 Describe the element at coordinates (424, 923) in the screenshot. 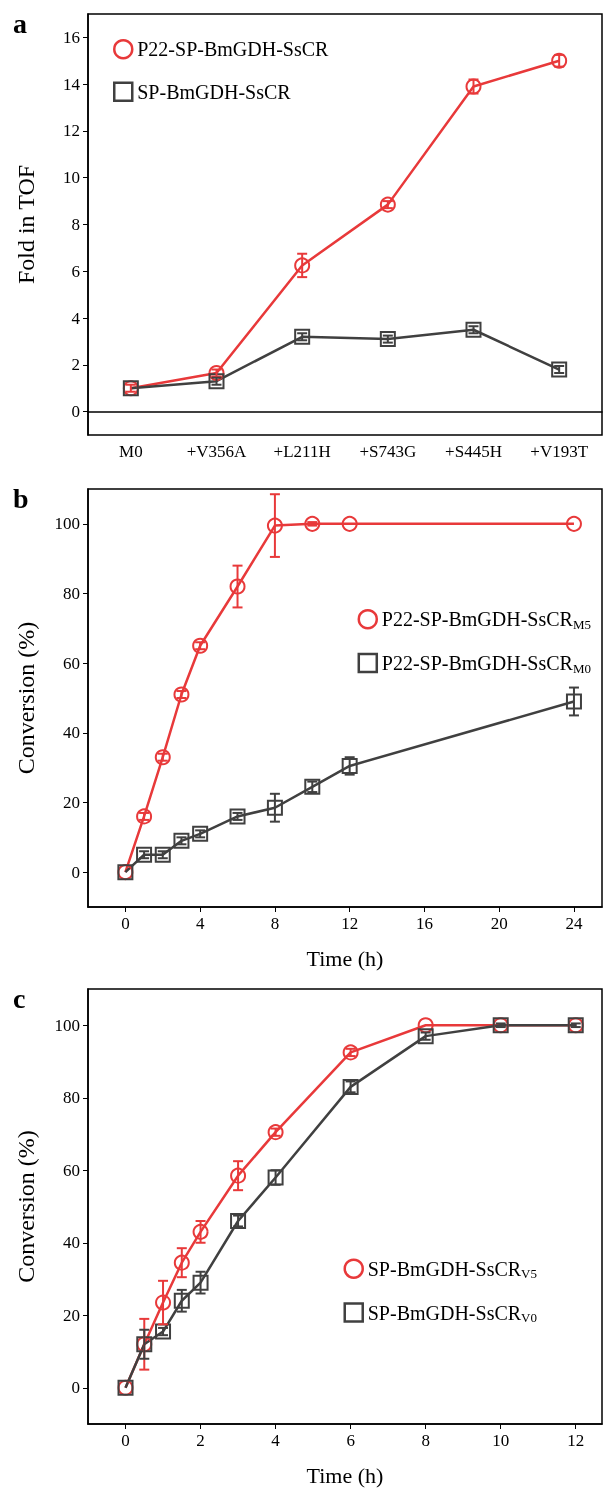

I see `x-tick-label: 16` at that location.